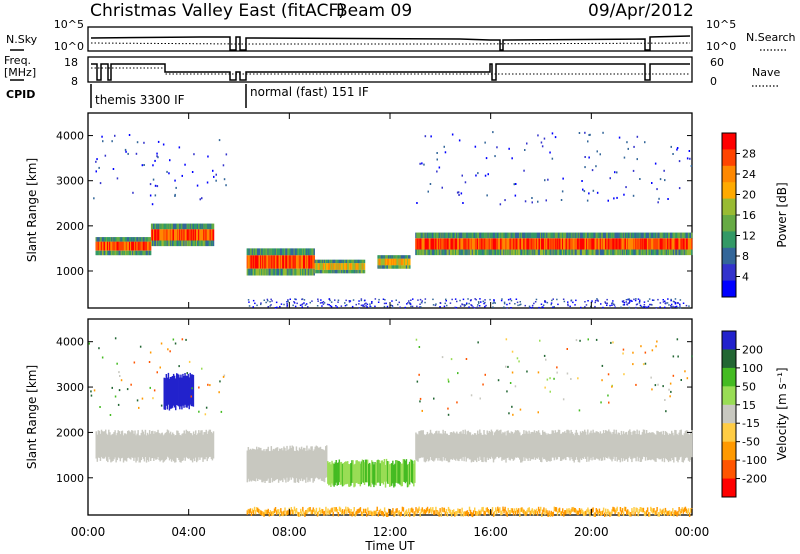 Image resolution: width=800 pixels, height=554 pixels. What do you see at coordinates (22, 39) in the screenshot?
I see `nsky-label: N.Sky` at bounding box center [22, 39].